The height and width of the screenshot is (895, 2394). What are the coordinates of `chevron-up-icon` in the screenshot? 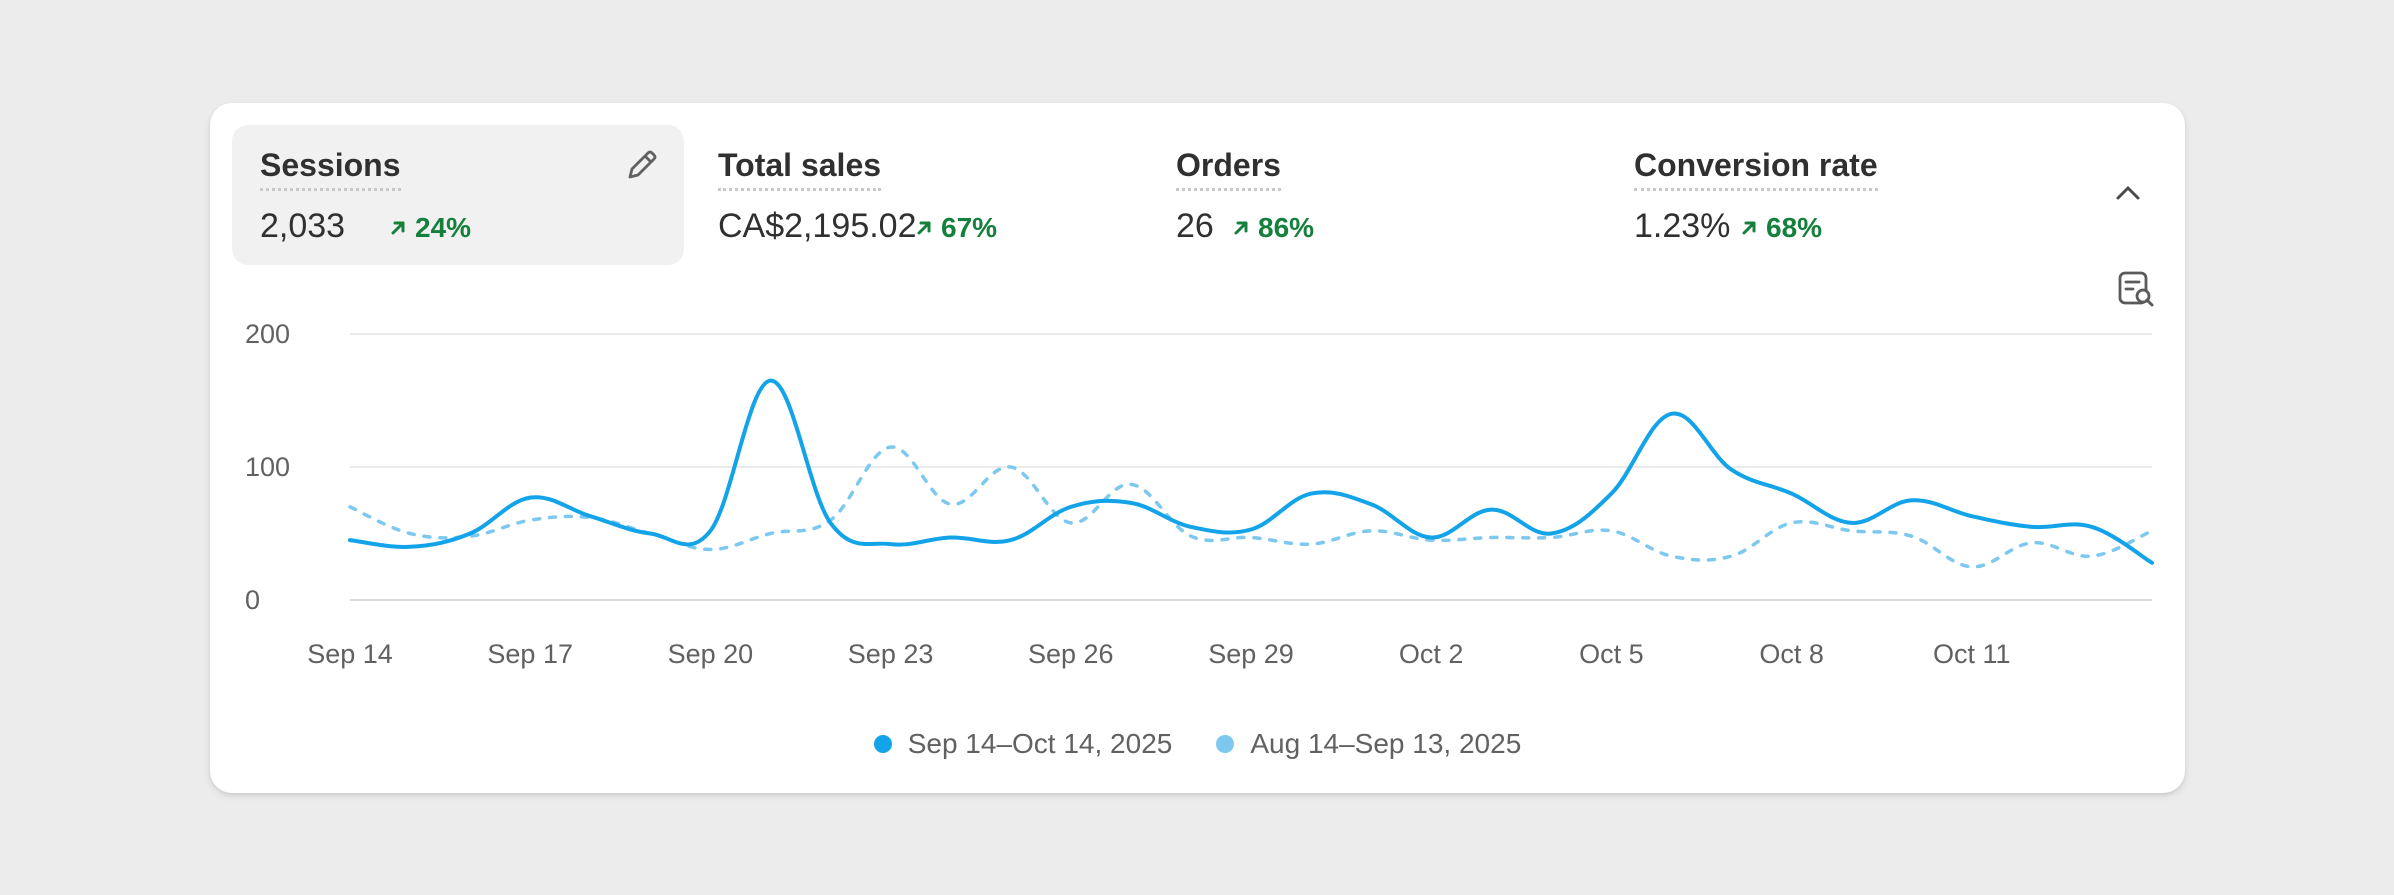 It's located at (2128, 193).